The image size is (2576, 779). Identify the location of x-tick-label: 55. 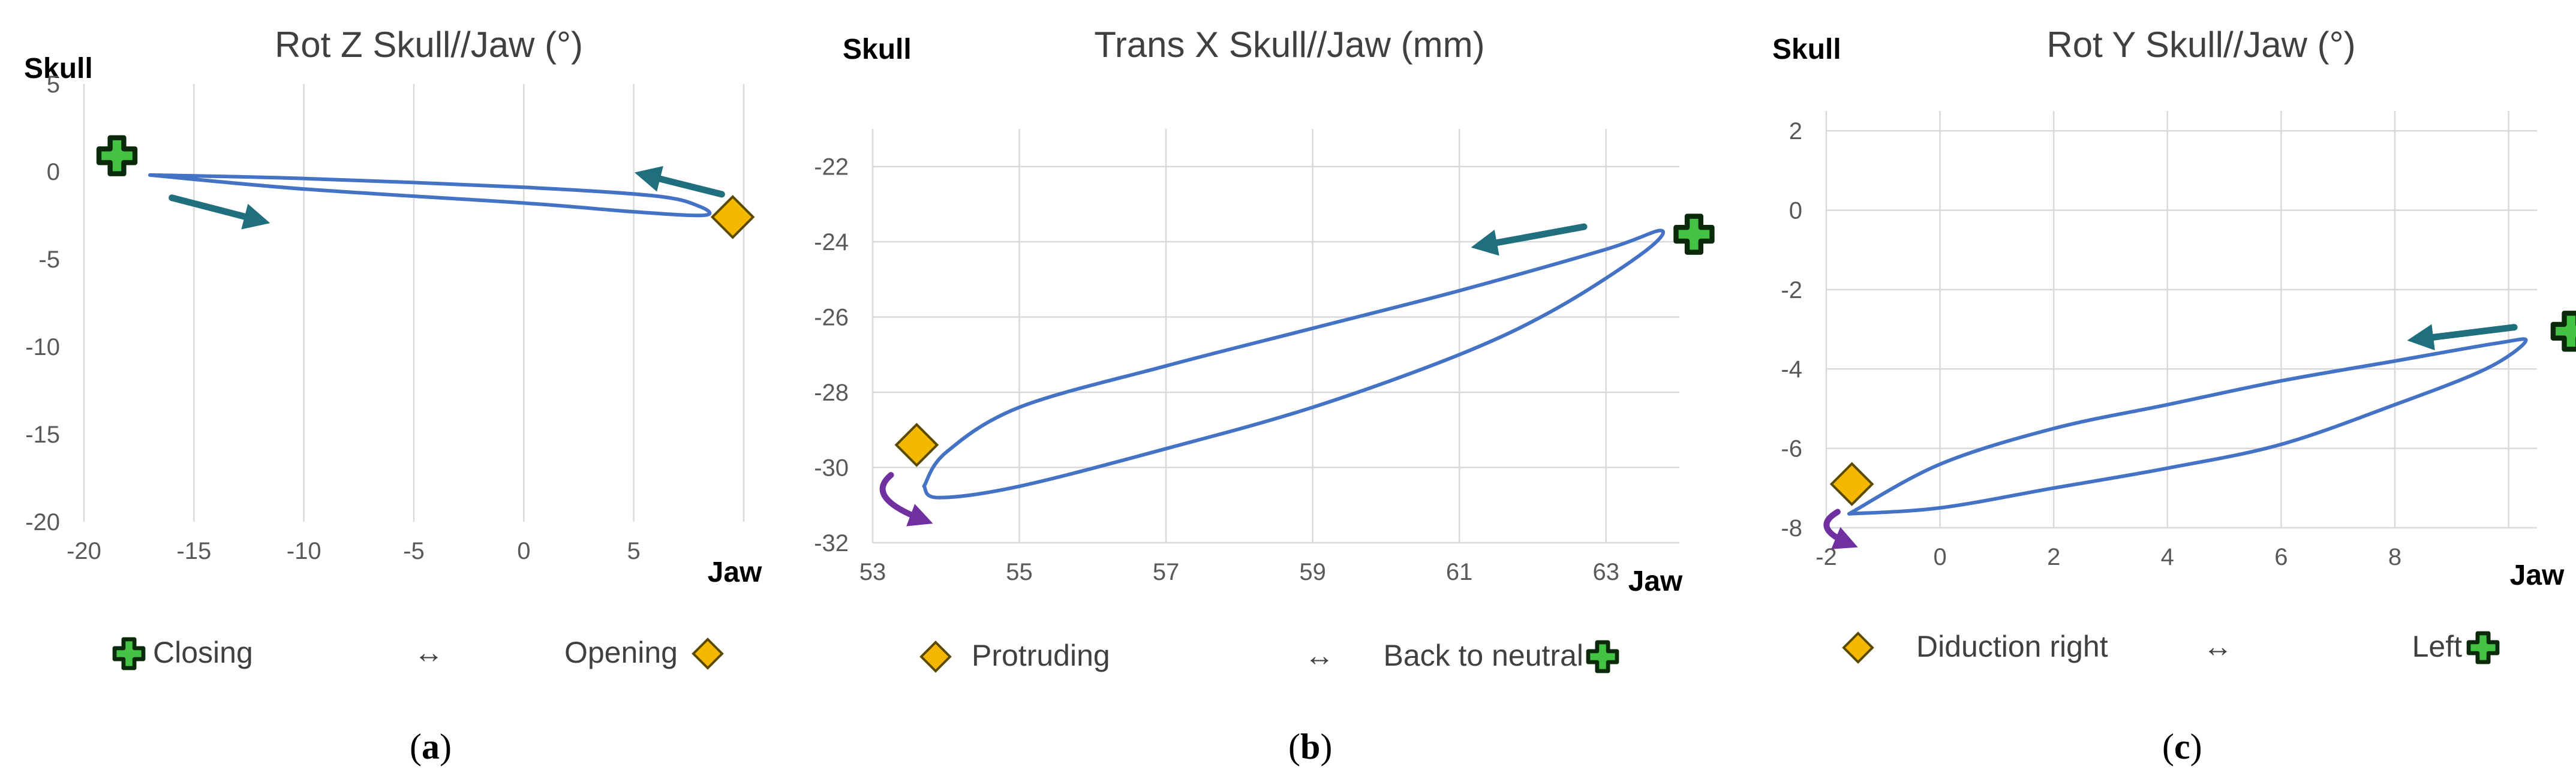
(1020, 572).